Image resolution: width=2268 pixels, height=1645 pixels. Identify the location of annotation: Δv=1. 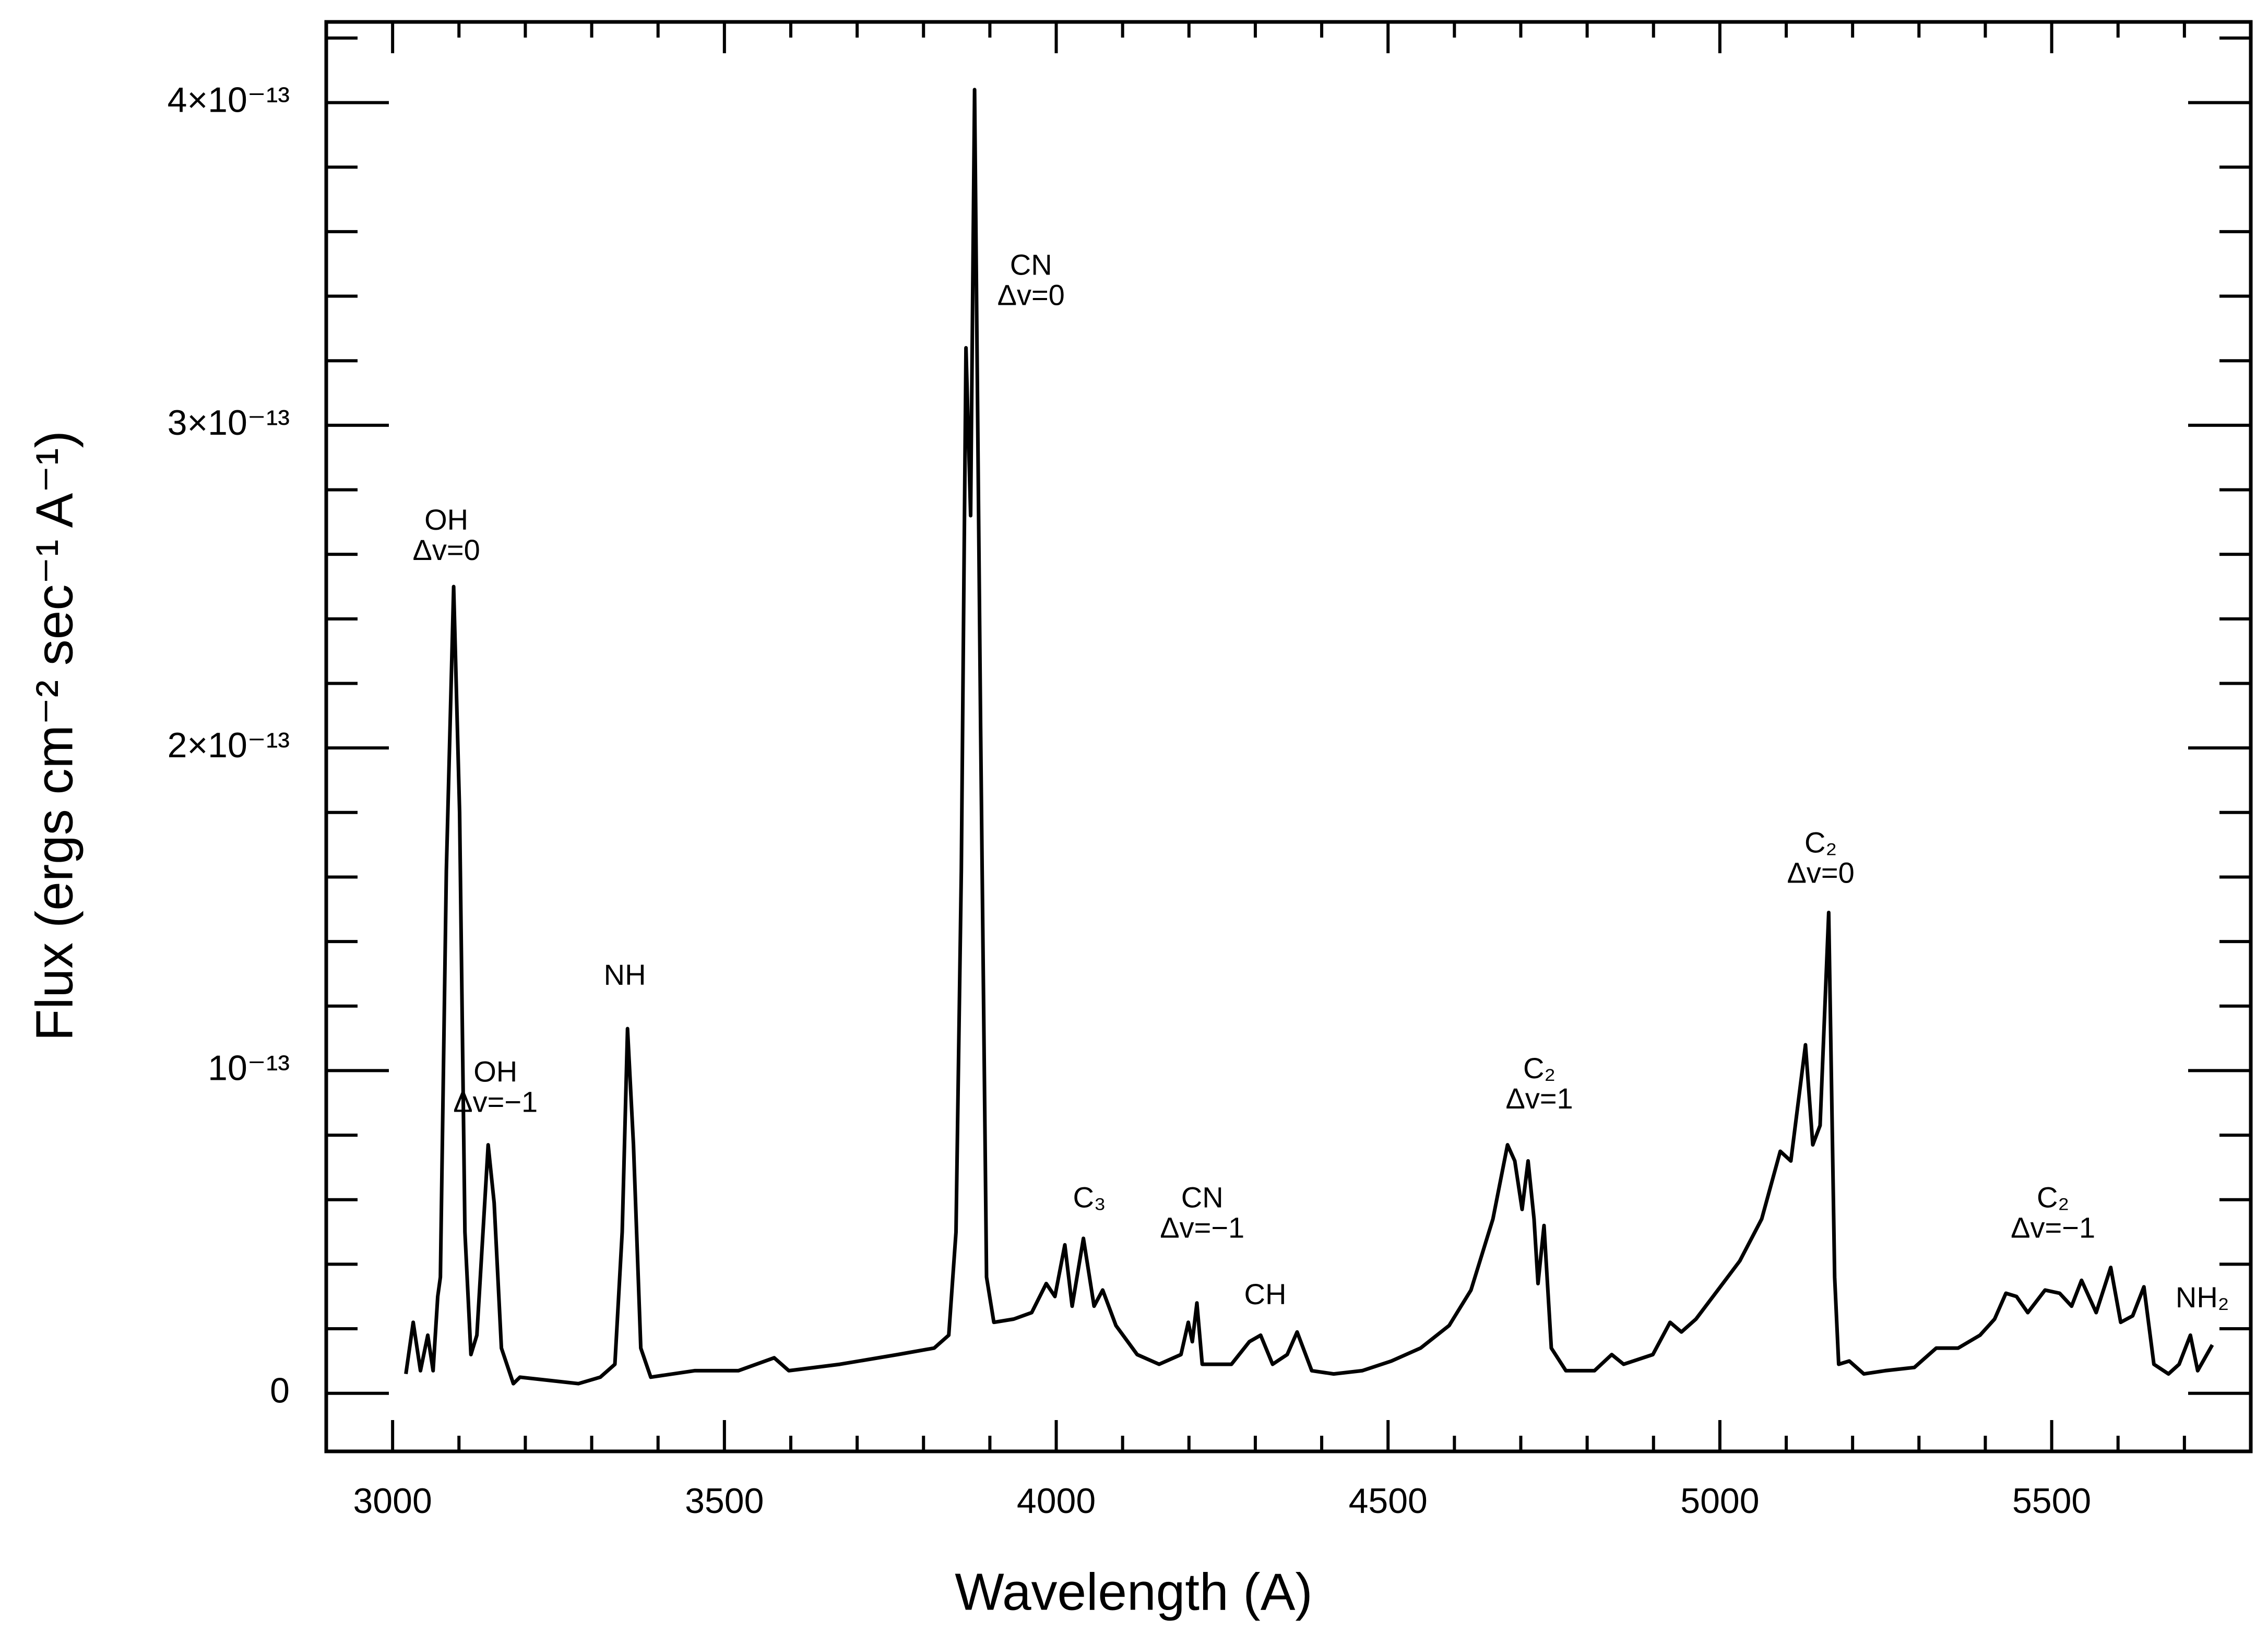
(1539, 1098).